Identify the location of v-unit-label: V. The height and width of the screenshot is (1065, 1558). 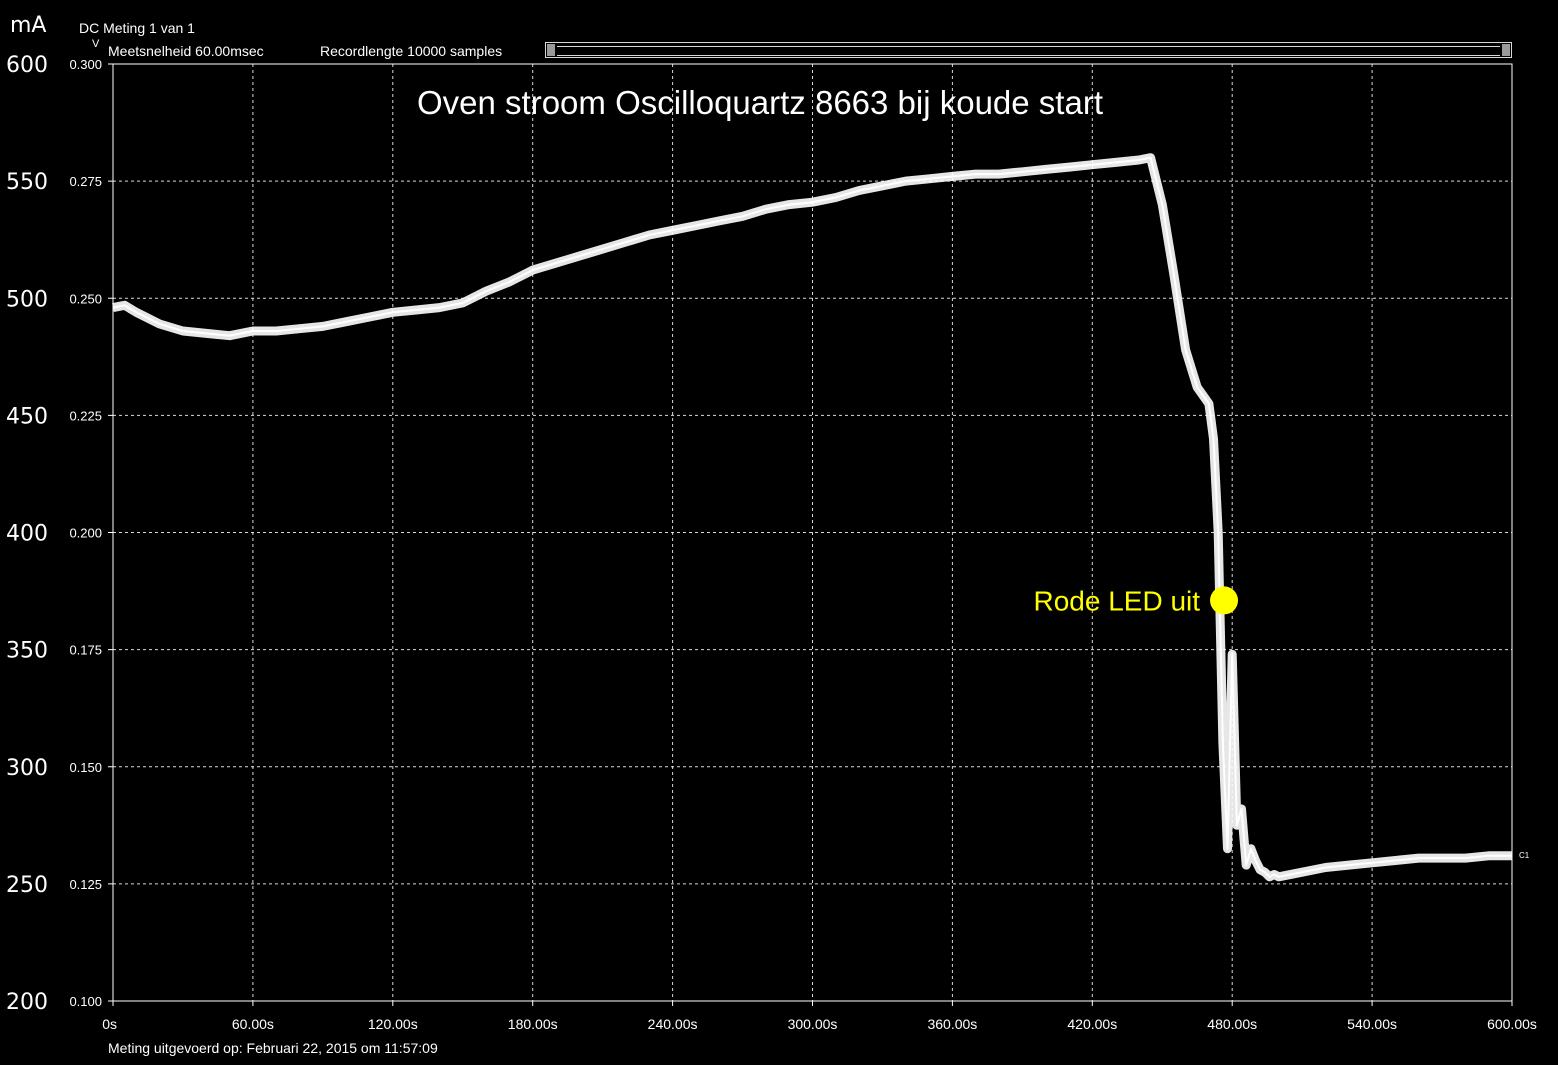
(96, 44).